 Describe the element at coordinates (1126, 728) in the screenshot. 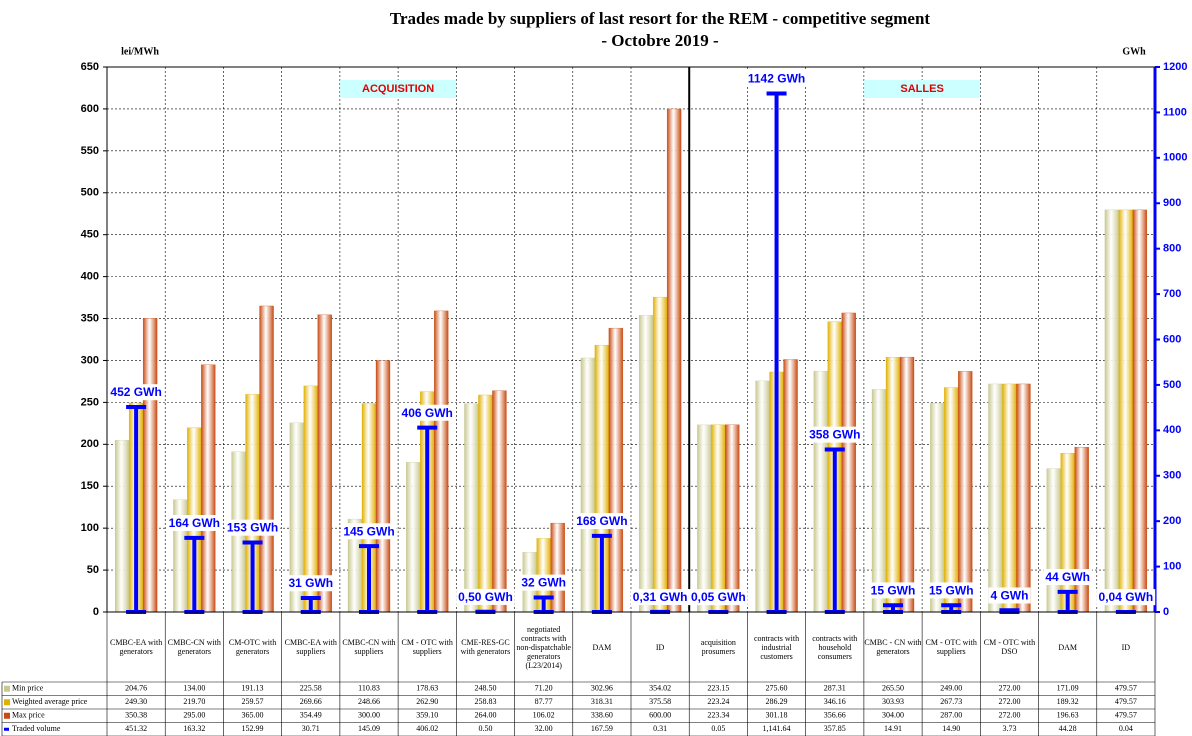

I see `table-value: 0.04` at that location.